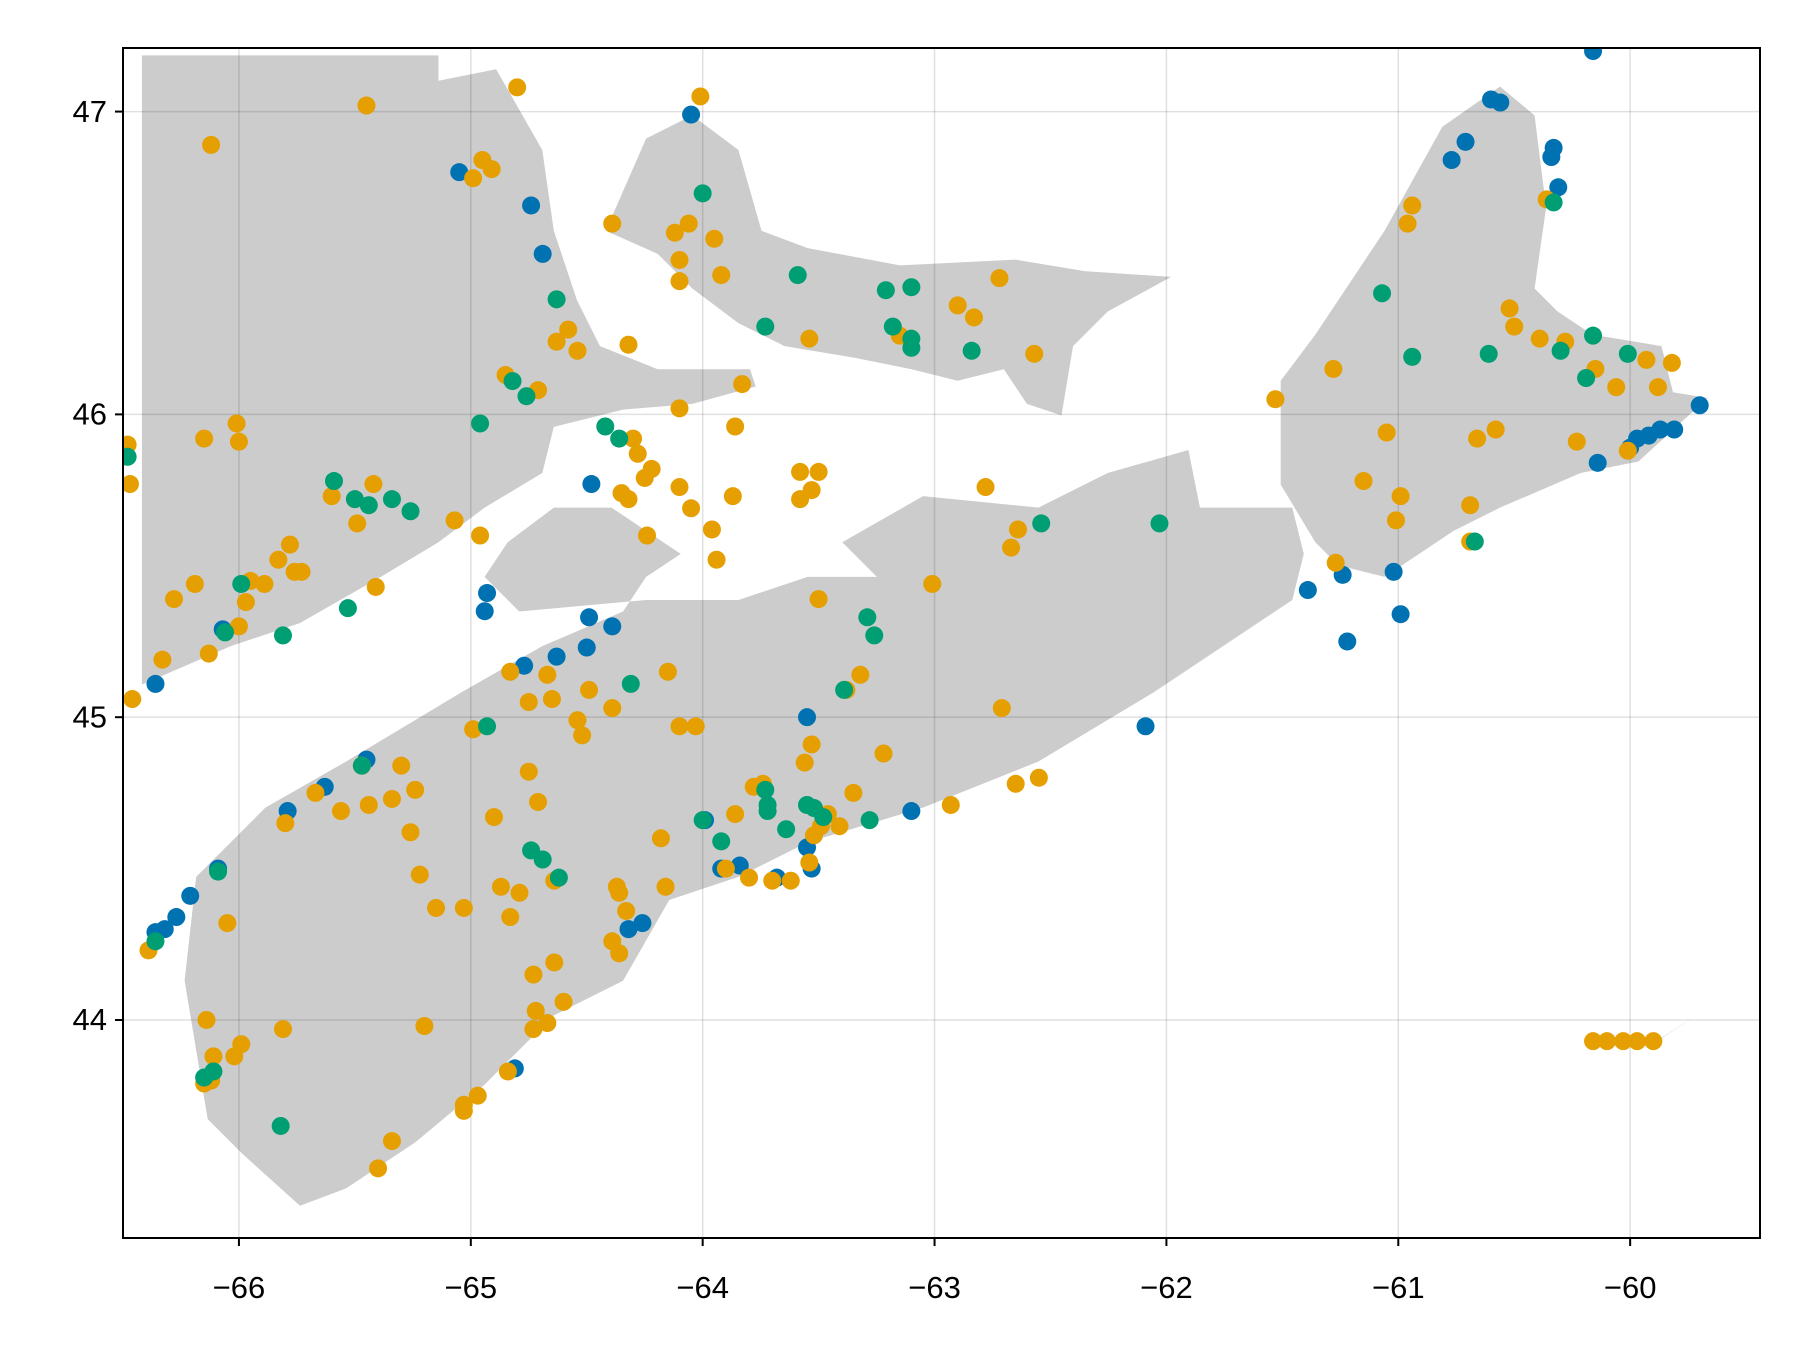 The width and height of the screenshot is (1800, 1350). I want to click on x-tick-label: −61, so click(1398, 1287).